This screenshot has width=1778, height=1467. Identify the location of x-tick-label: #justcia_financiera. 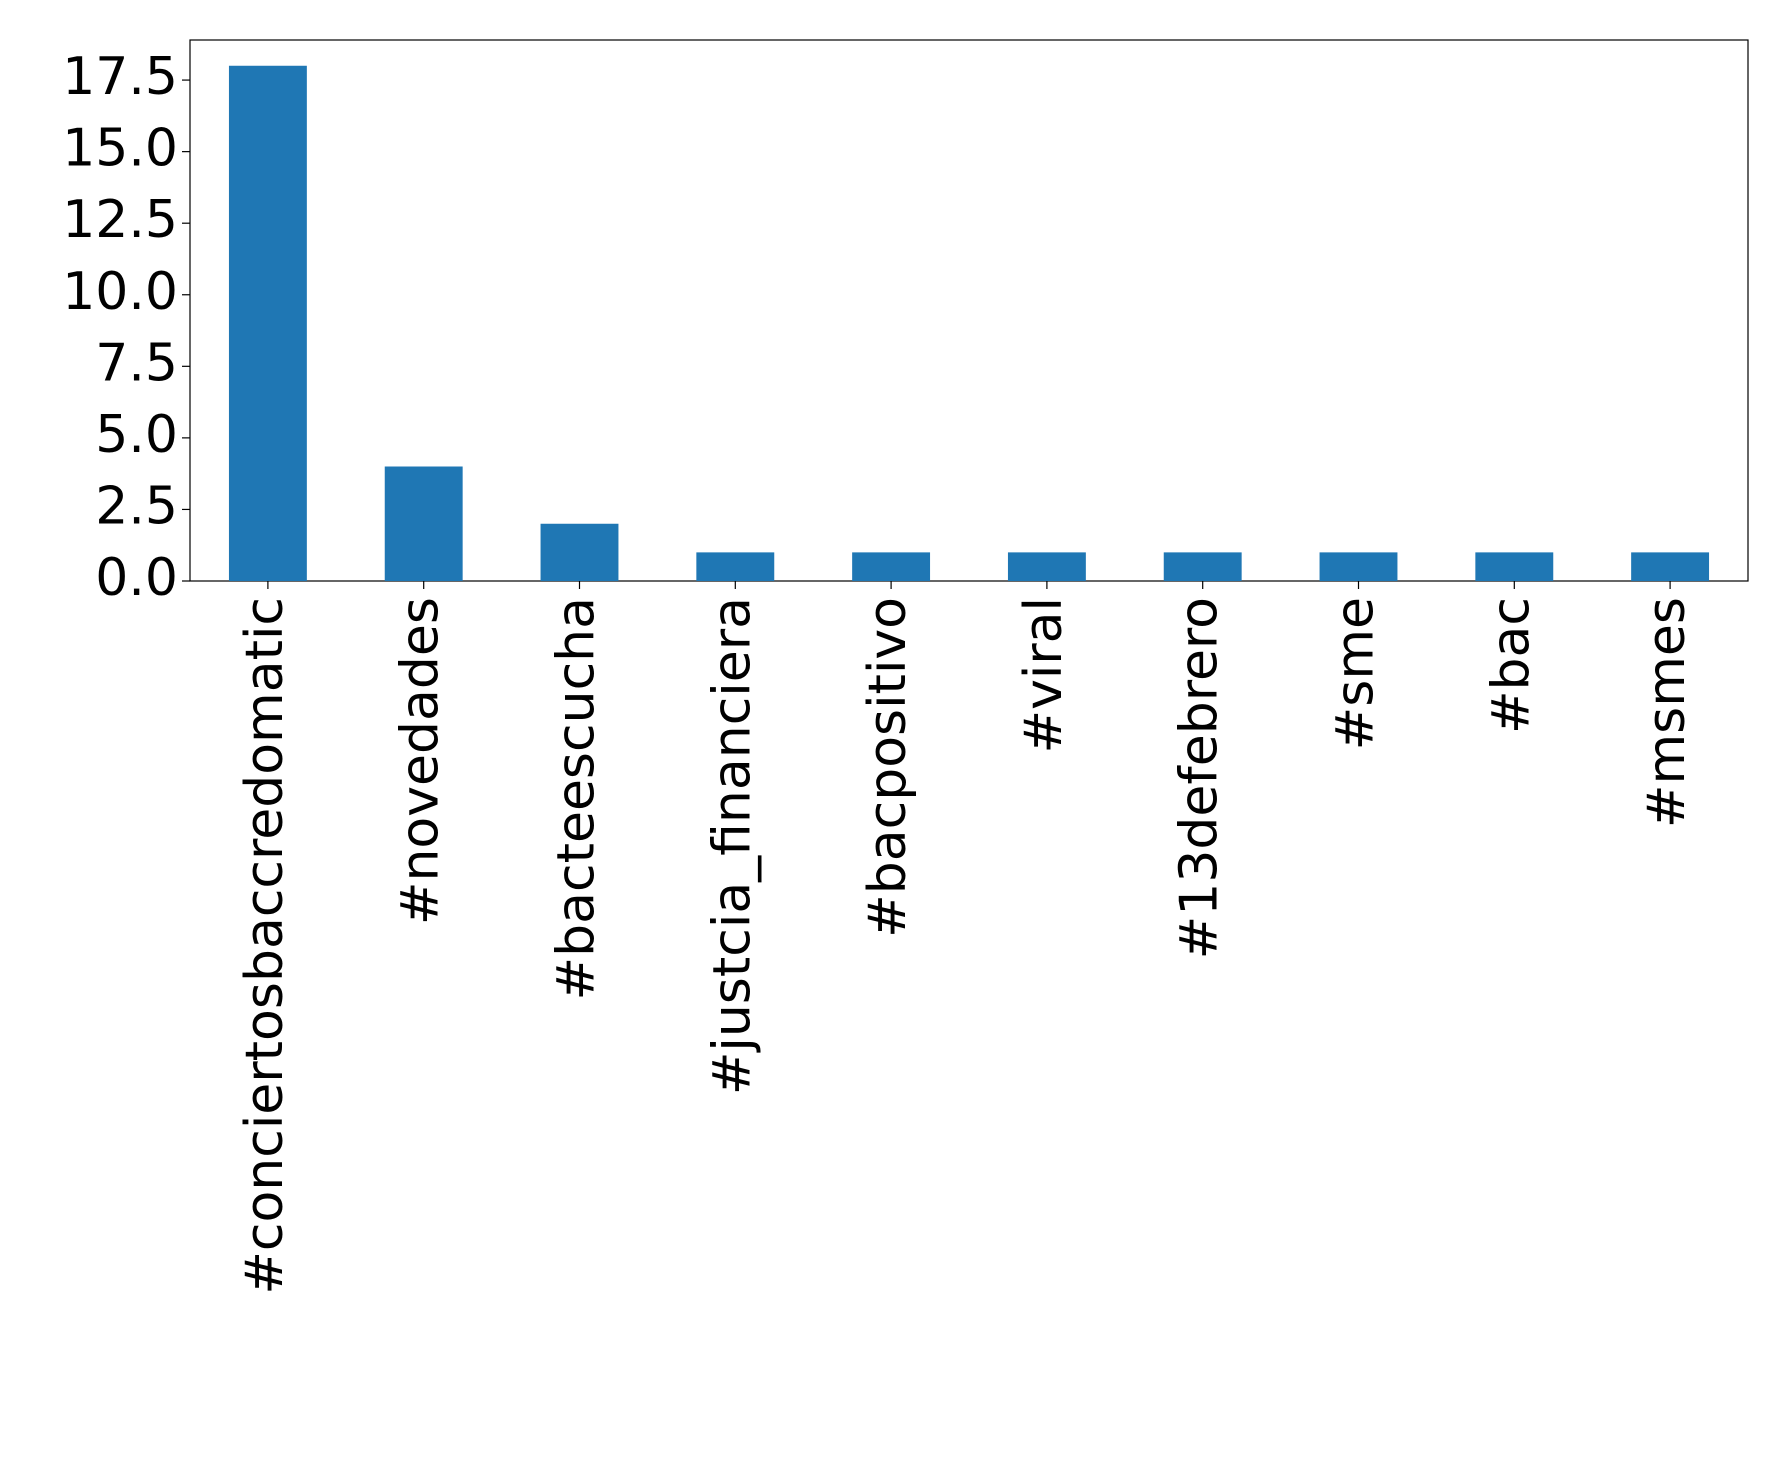
(732, 846).